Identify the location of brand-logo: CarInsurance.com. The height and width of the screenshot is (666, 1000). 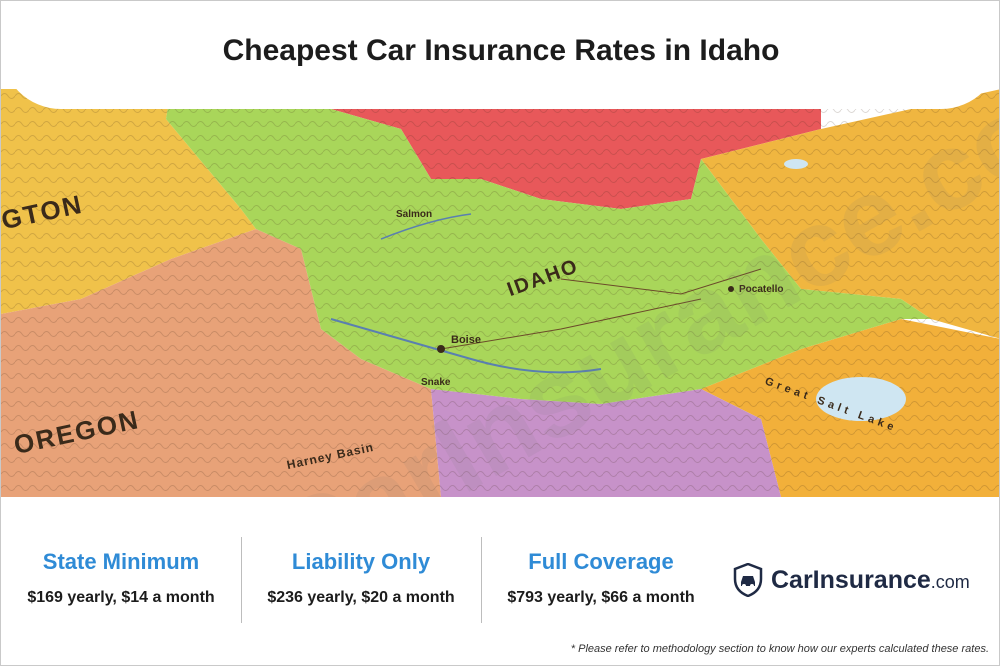
(851, 580).